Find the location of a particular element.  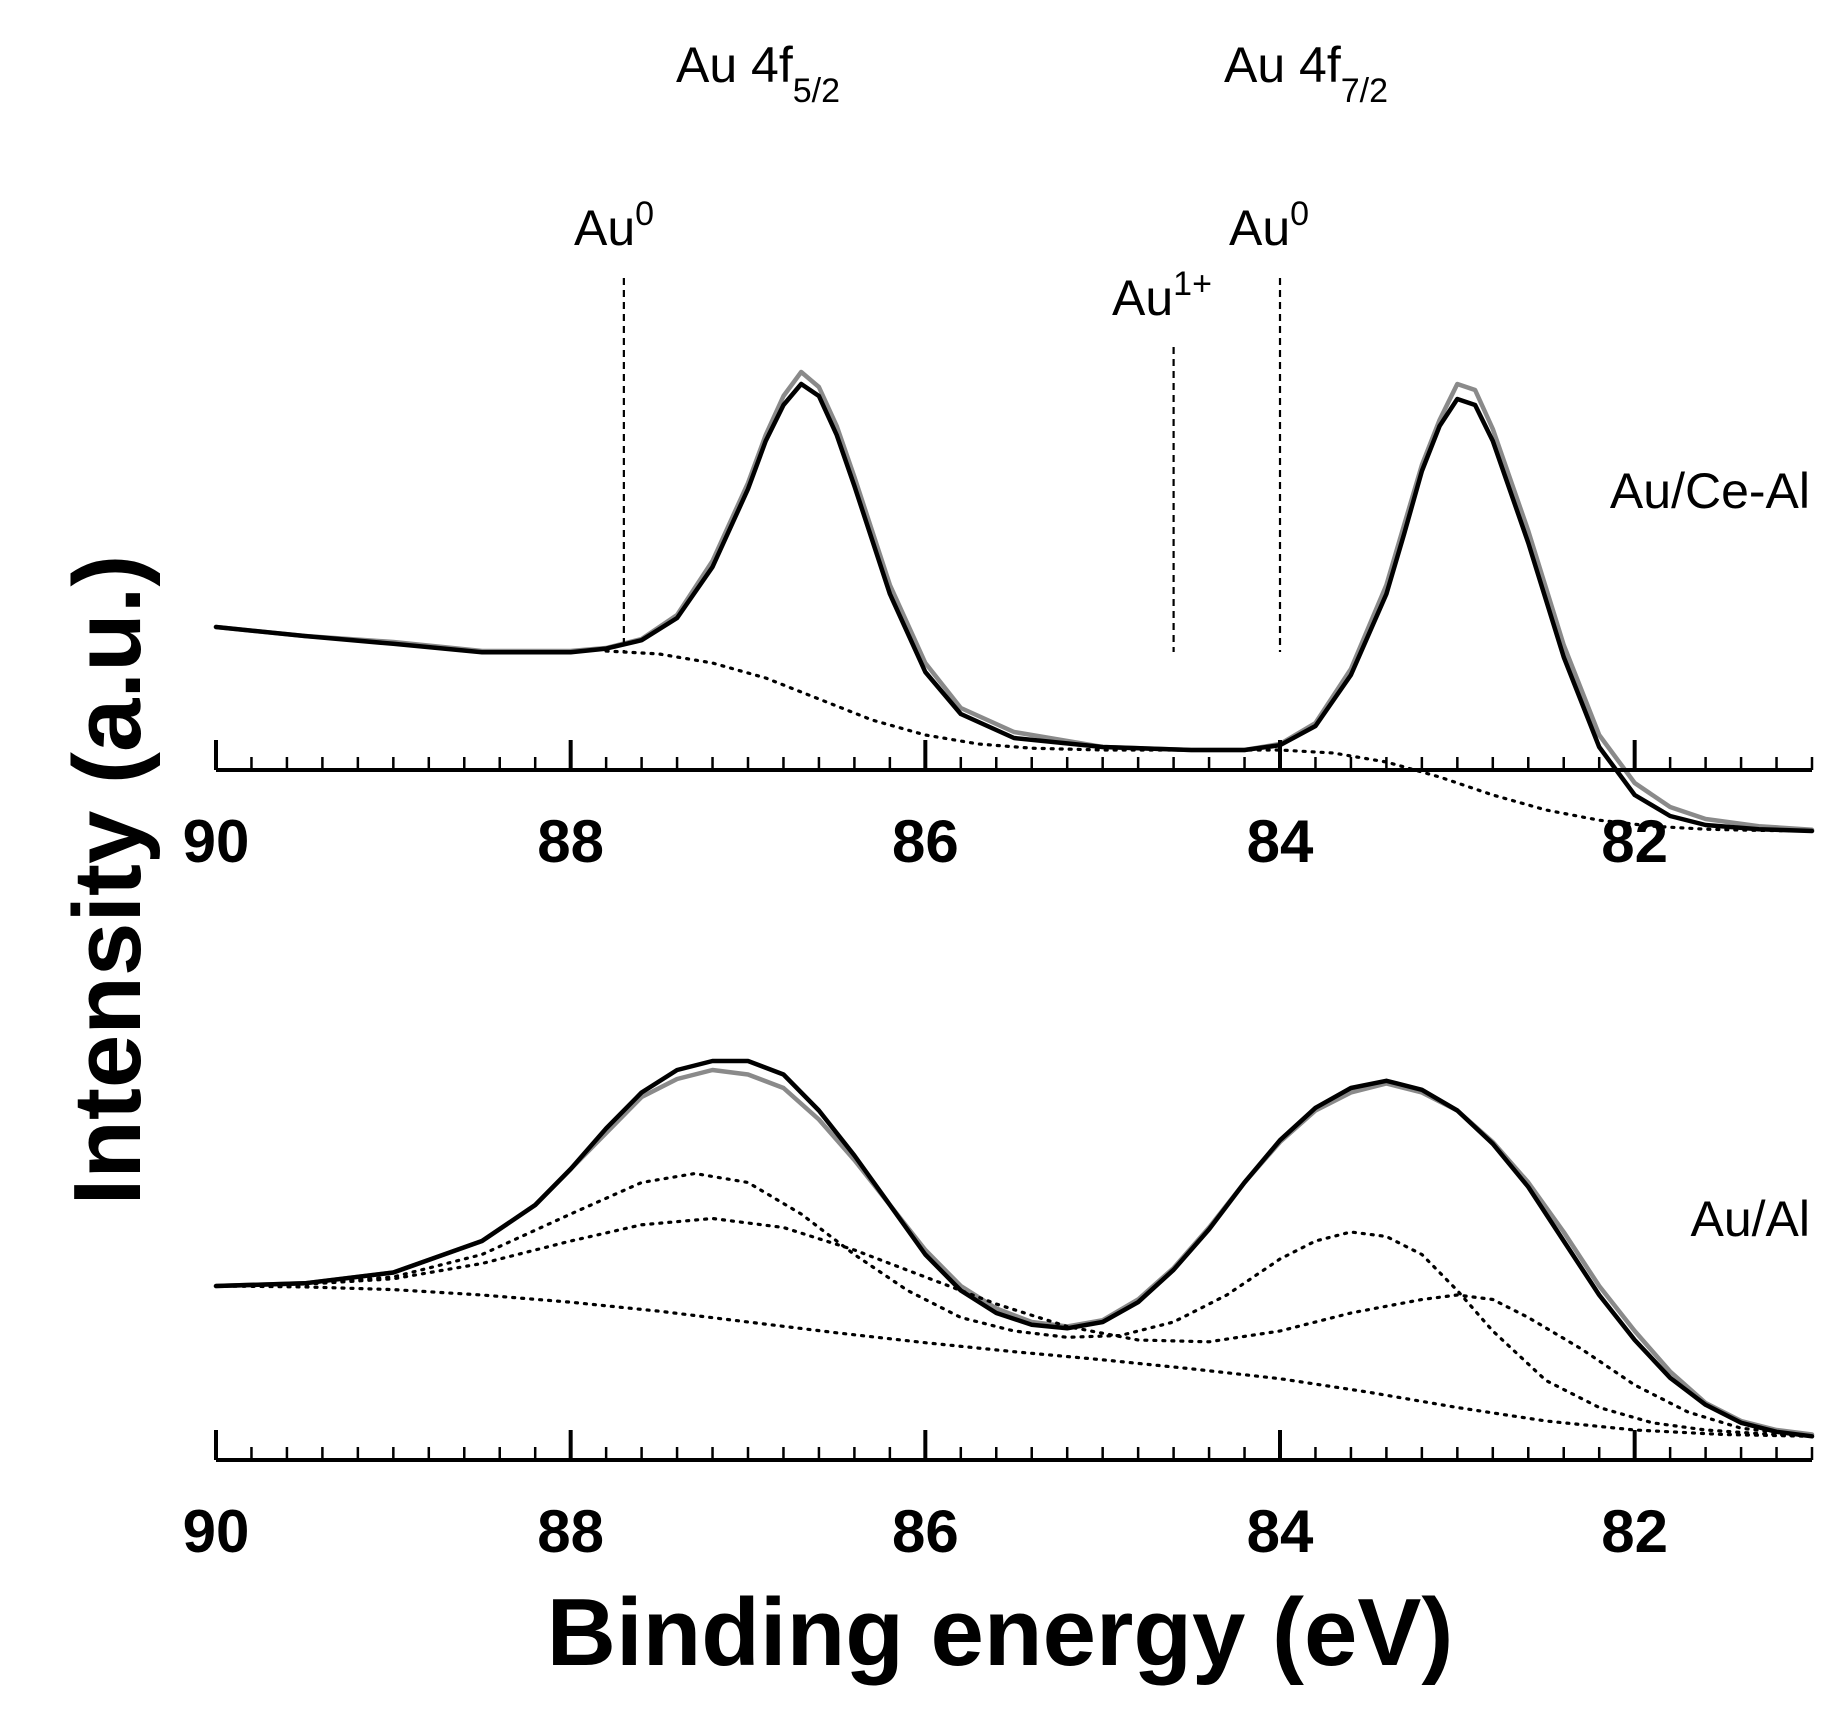

y-axis-title: Intensity (a.u.) is located at coordinates (107, 880).